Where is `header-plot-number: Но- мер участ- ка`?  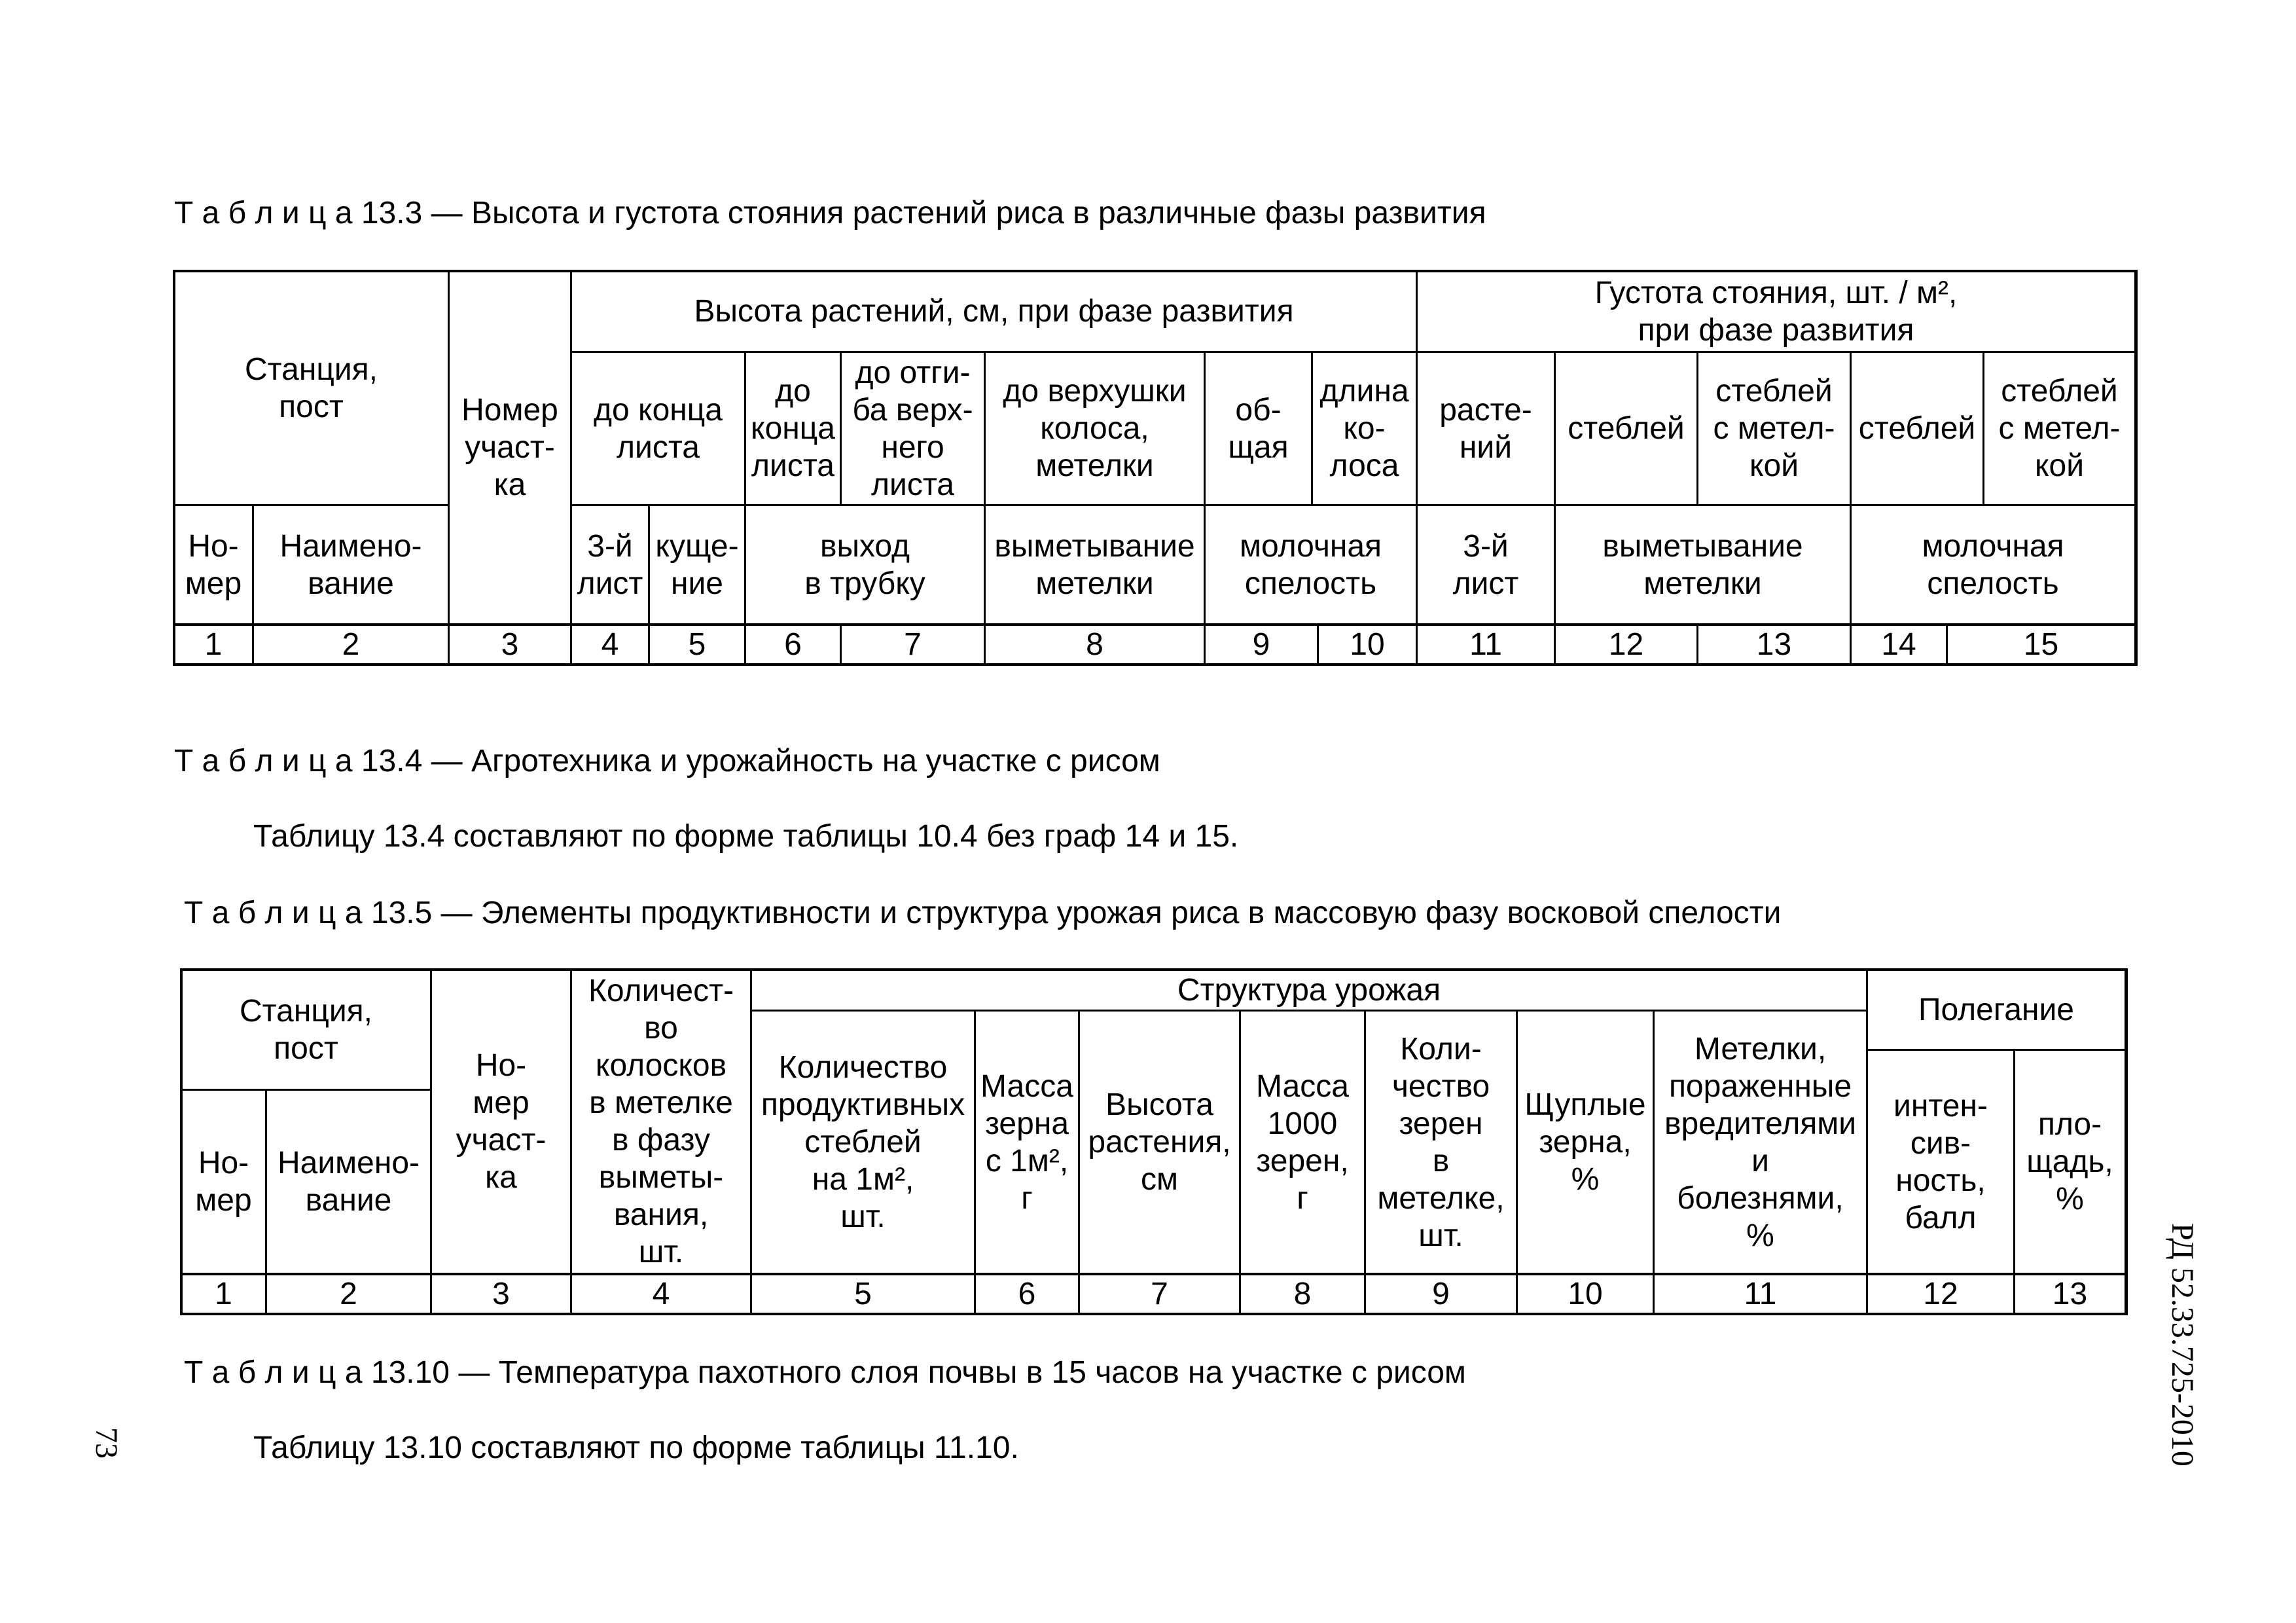
header-plot-number: Но- мер участ- ка is located at coordinates (501, 1121).